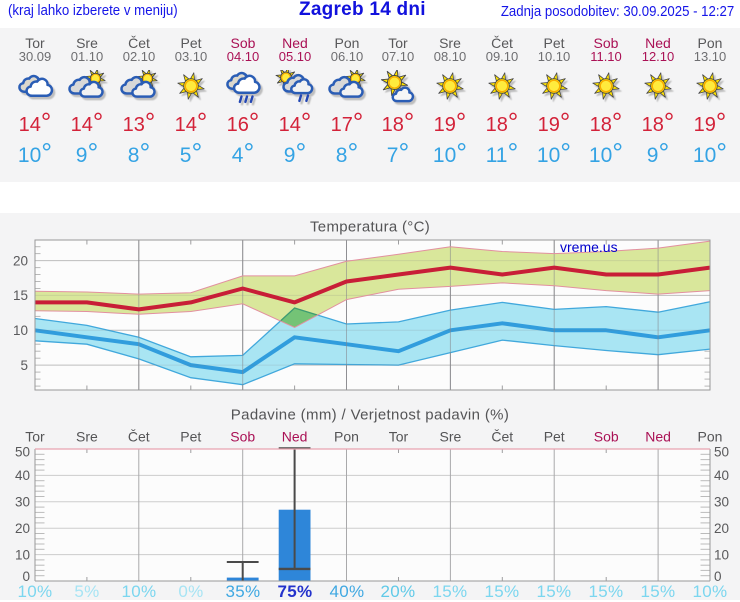 This screenshot has width=740, height=602. What do you see at coordinates (589, 247) in the screenshot?
I see `svg-text: vreme.us` at bounding box center [589, 247].